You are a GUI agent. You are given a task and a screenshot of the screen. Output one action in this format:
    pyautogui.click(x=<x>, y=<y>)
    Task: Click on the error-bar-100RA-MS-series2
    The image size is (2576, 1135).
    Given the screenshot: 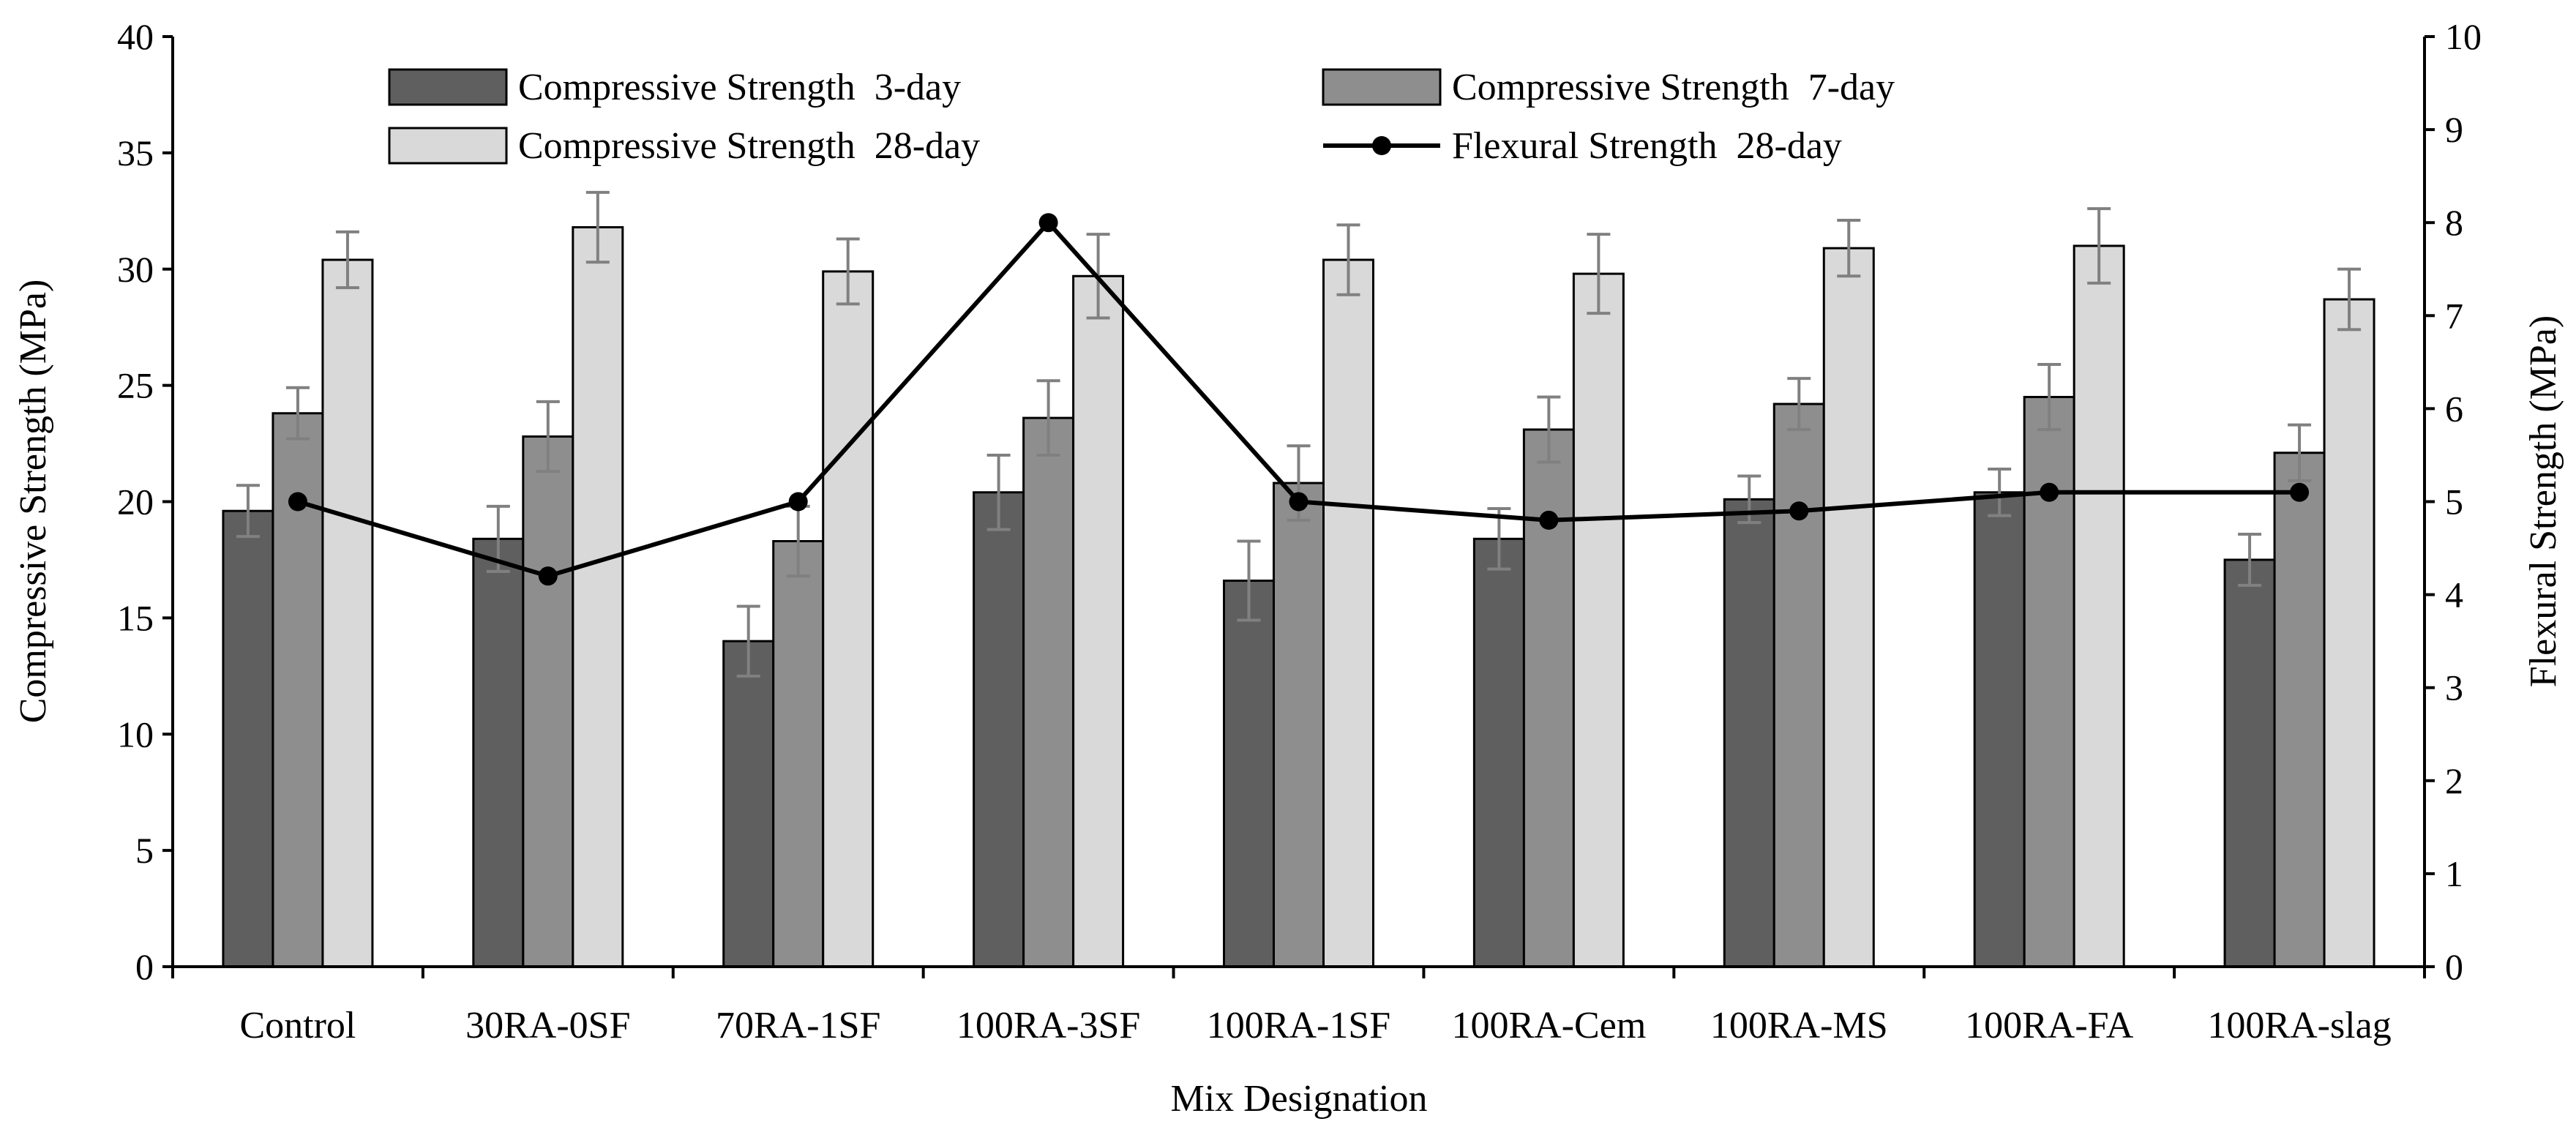 What is the action you would take?
    pyautogui.click(x=1849, y=249)
    